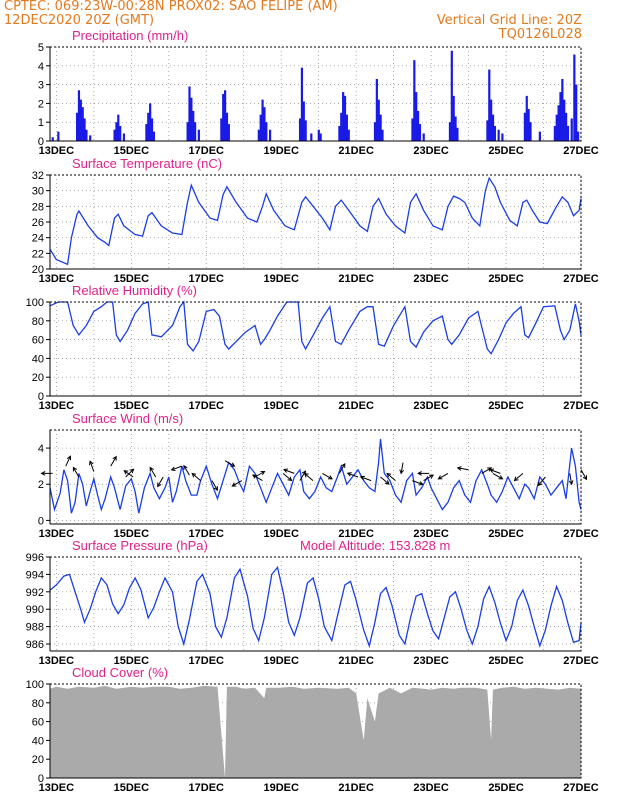 The height and width of the screenshot is (800, 618). I want to click on y-tick-label: 22, so click(38, 254).